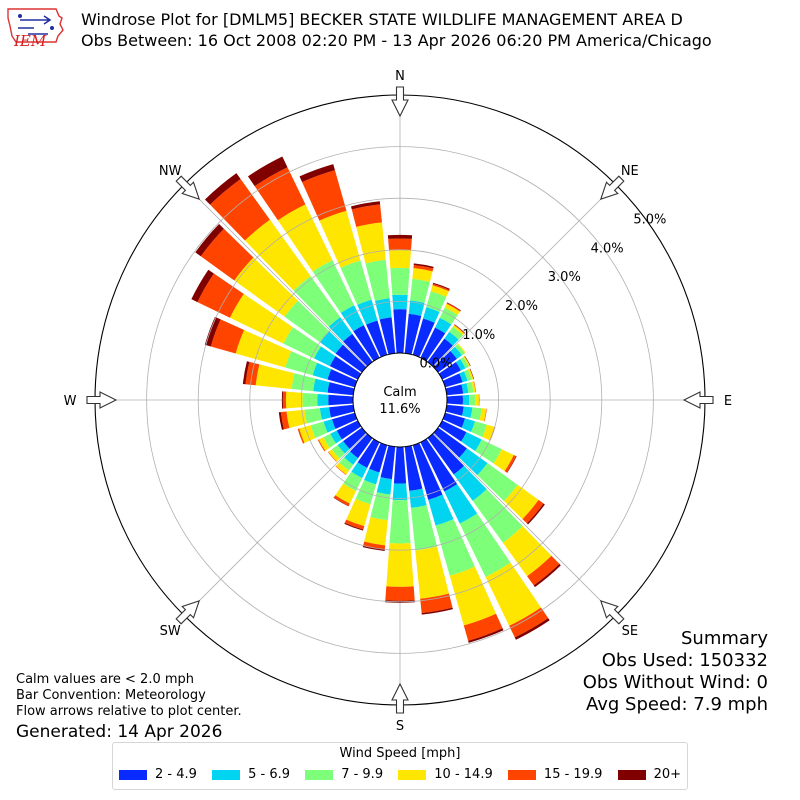 This screenshot has height=800, width=800. I want to click on compass-label-ne: NE, so click(630, 171).